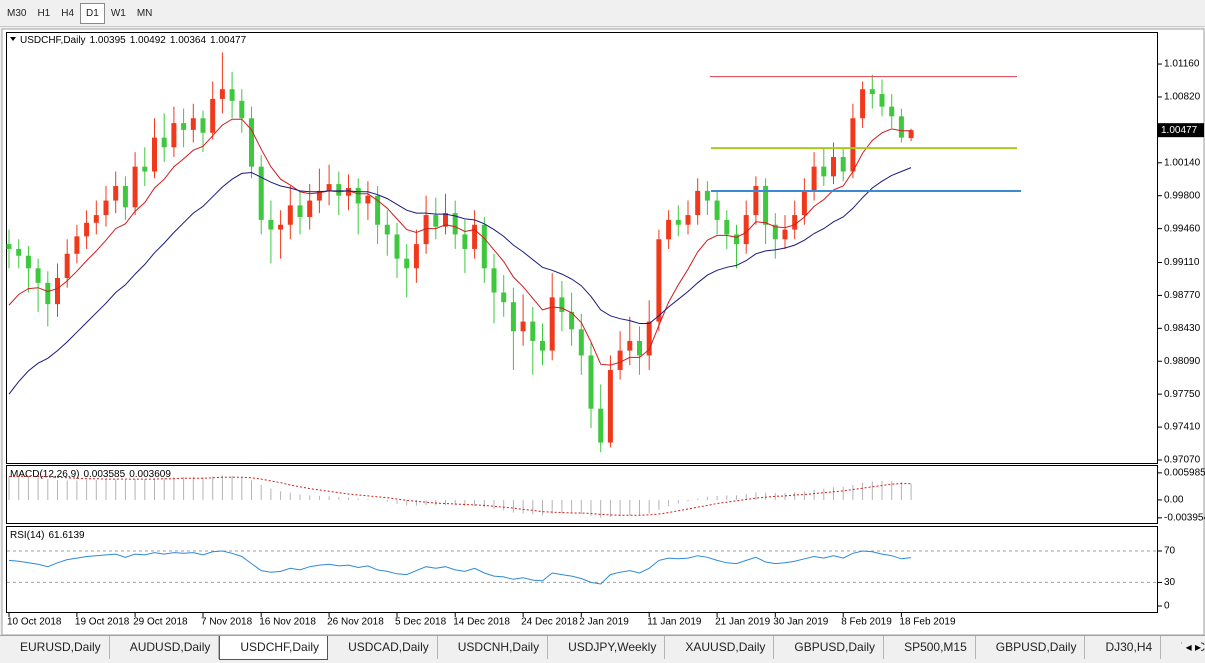 This screenshot has width=1205, height=663. Describe the element at coordinates (165, 647) in the screenshot. I see `chart-tab: AUDUSD,Daily` at that location.